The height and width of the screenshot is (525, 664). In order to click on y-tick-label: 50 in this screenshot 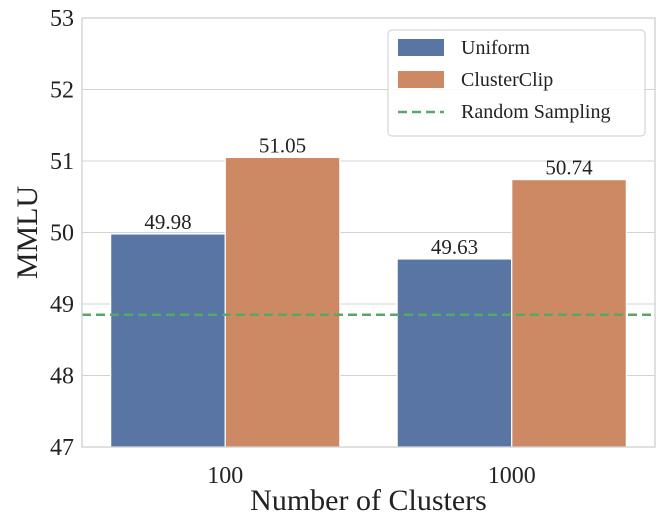, I will do `click(62, 234)`.